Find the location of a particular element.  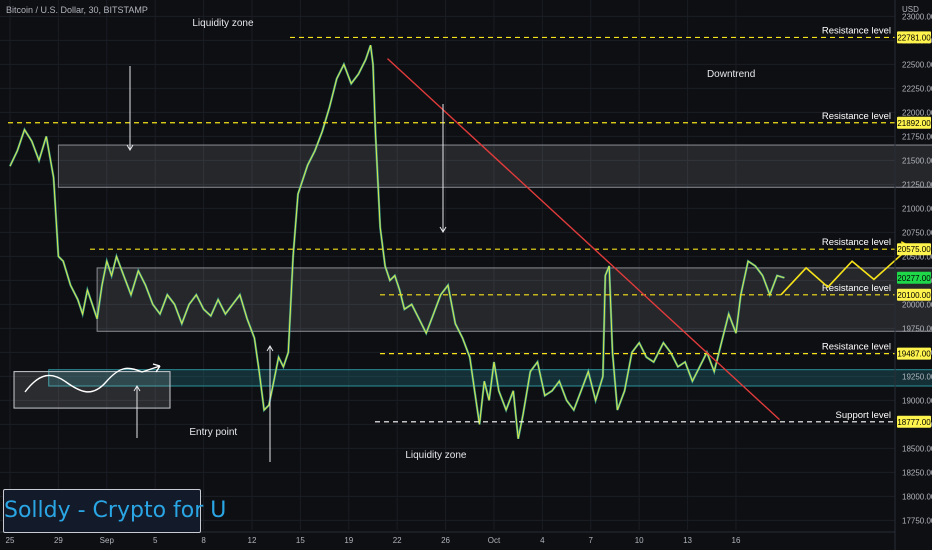

y-tick-label: 20750.00 is located at coordinates (917, 232).